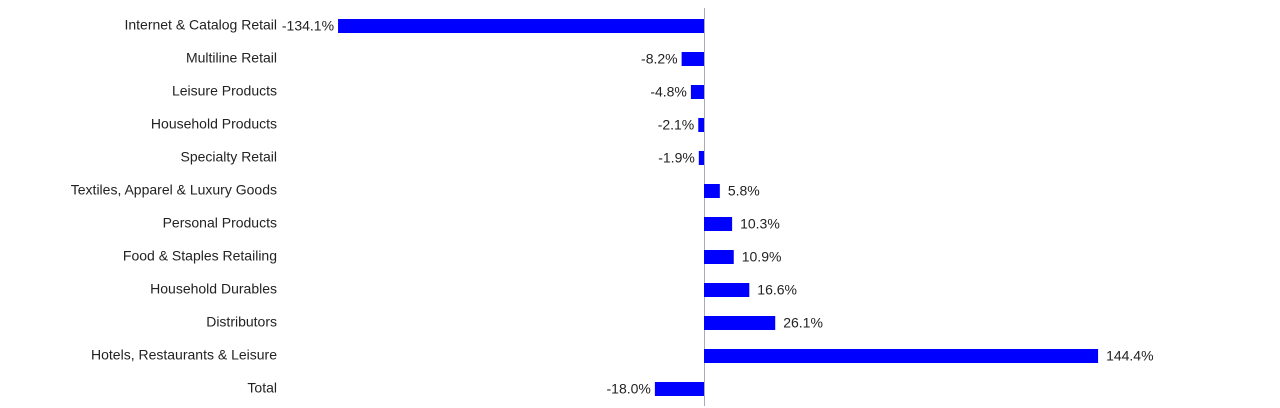  I want to click on data-label: 10.9%, so click(762, 257).